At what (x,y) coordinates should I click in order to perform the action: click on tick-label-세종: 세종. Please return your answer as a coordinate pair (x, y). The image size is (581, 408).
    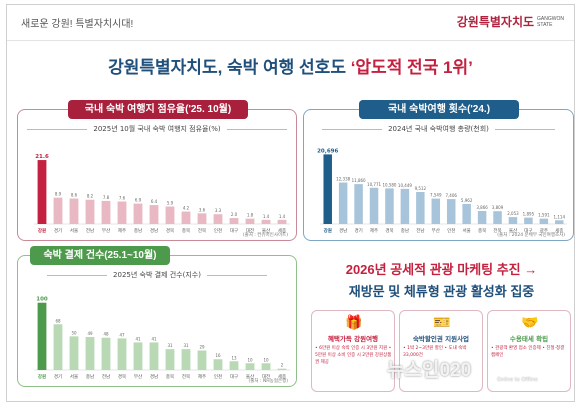
    Looking at the image, I should click on (282, 376).